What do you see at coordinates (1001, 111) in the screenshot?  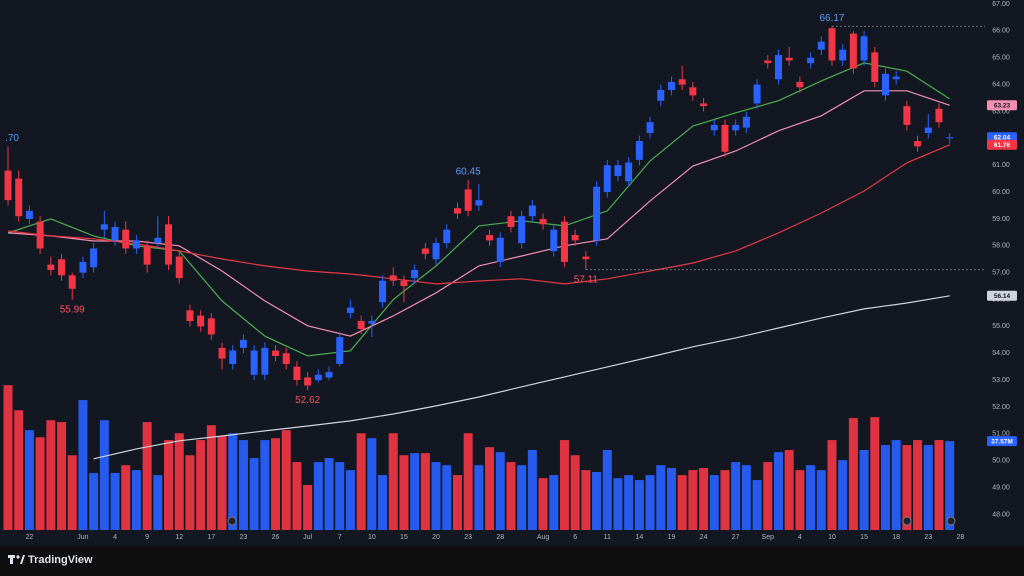 I see `y-tick-label: 63.00` at bounding box center [1001, 111].